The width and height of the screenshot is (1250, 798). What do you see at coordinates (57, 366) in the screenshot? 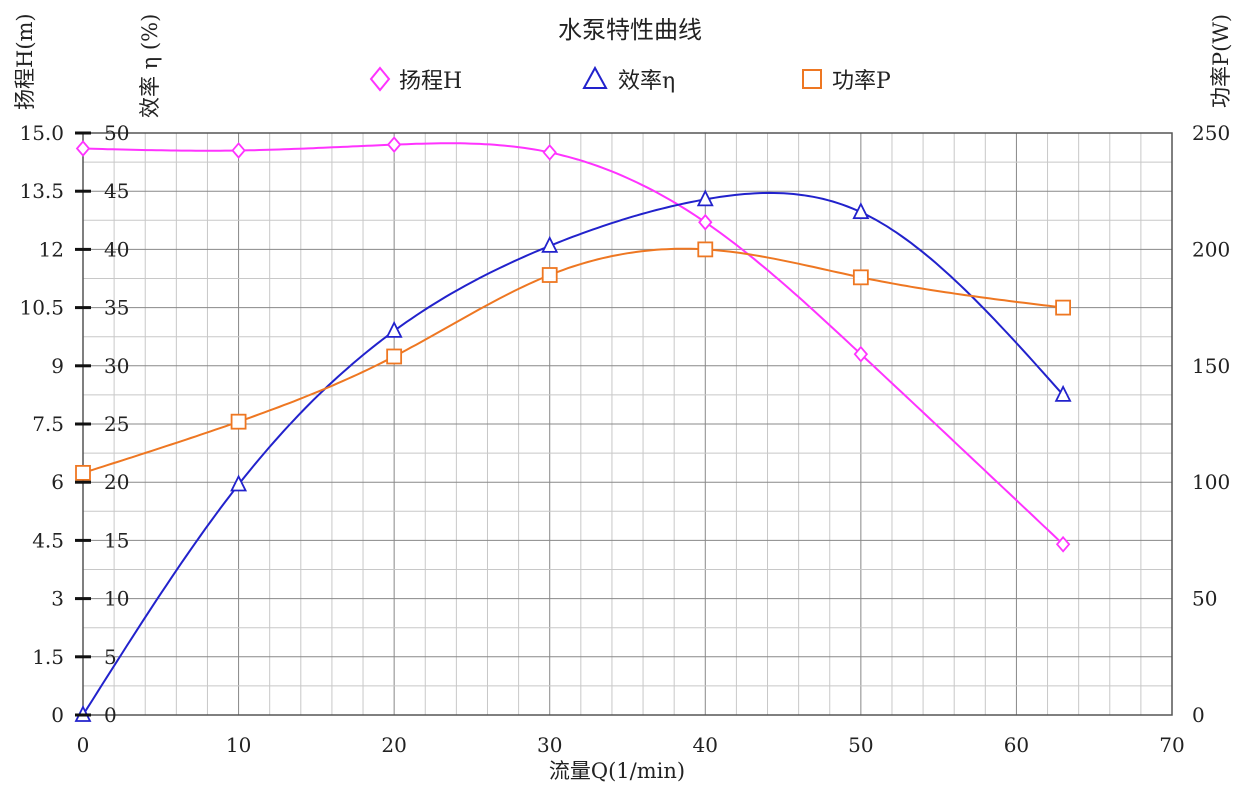
I see `y-tick-label-head: 9` at bounding box center [57, 366].